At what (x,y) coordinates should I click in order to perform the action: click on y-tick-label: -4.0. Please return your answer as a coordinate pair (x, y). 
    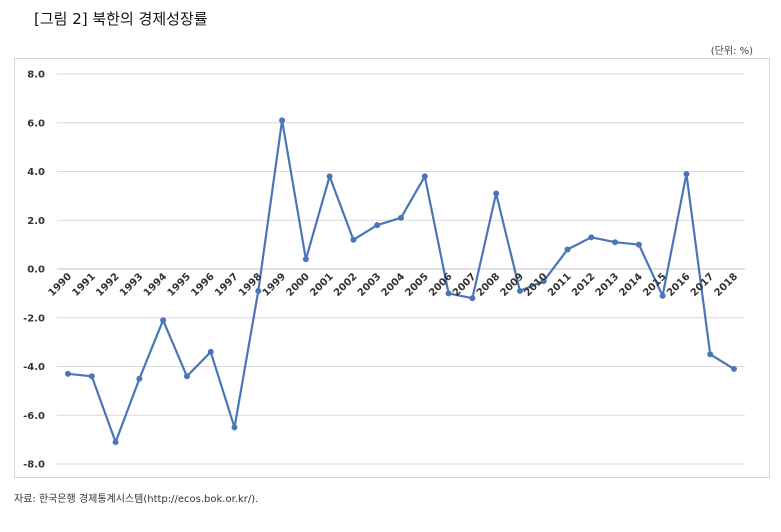
    Looking at the image, I should click on (34, 367).